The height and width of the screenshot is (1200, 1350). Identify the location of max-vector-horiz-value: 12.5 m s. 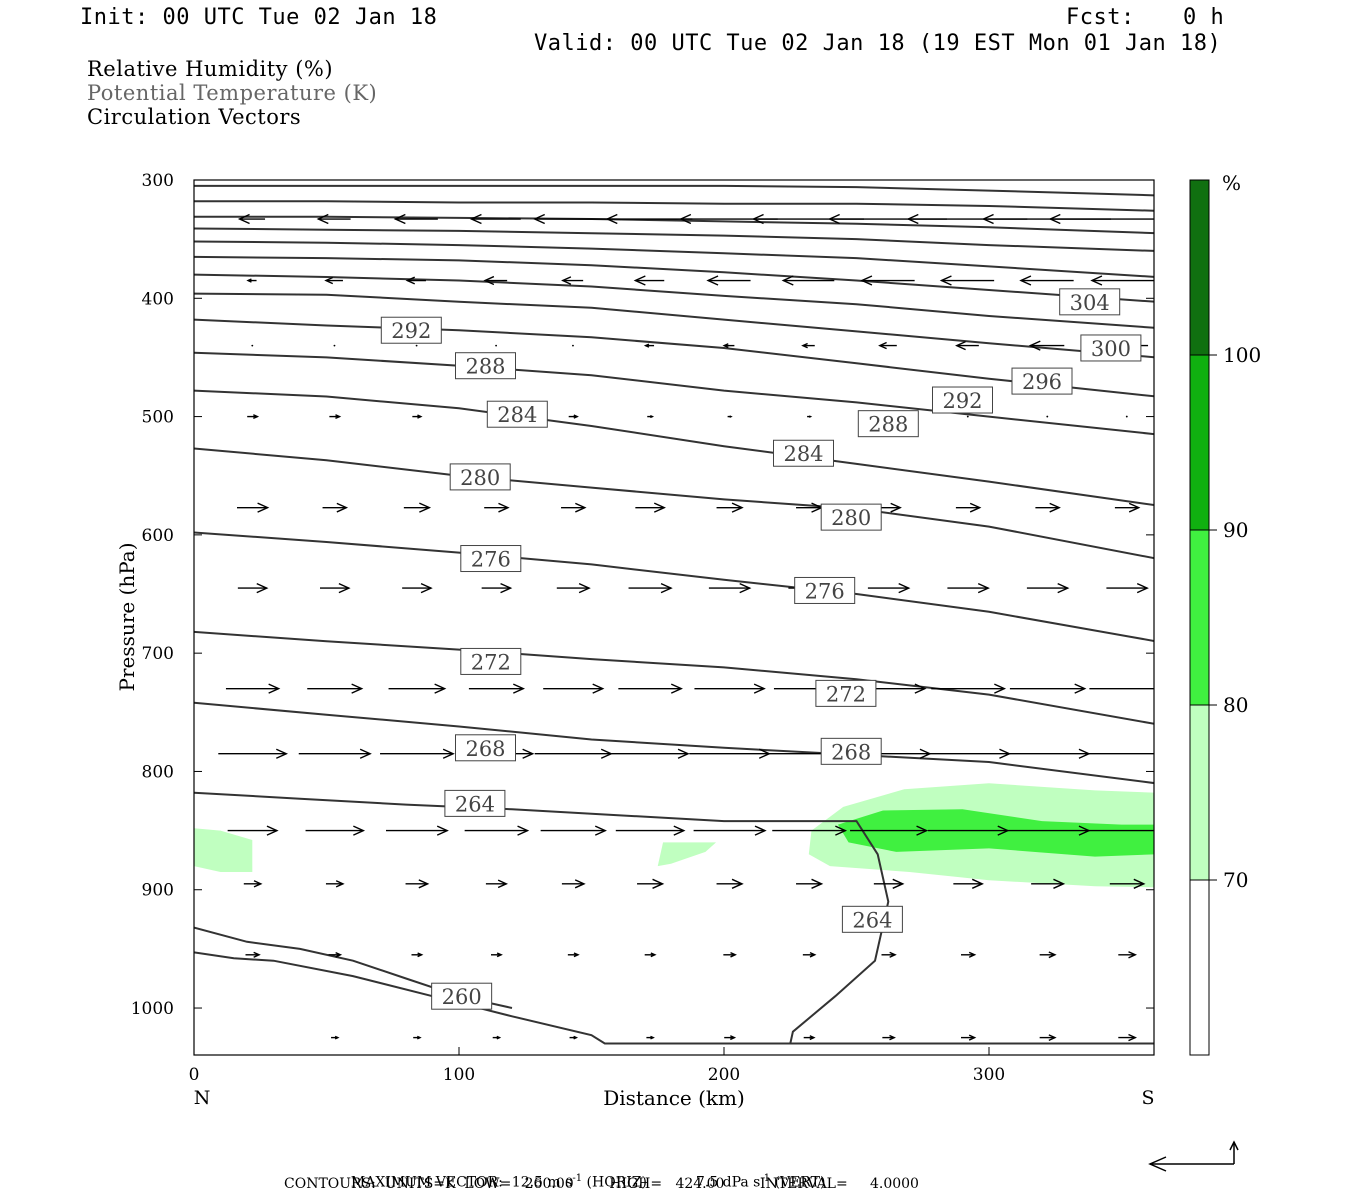
(542, 1182).